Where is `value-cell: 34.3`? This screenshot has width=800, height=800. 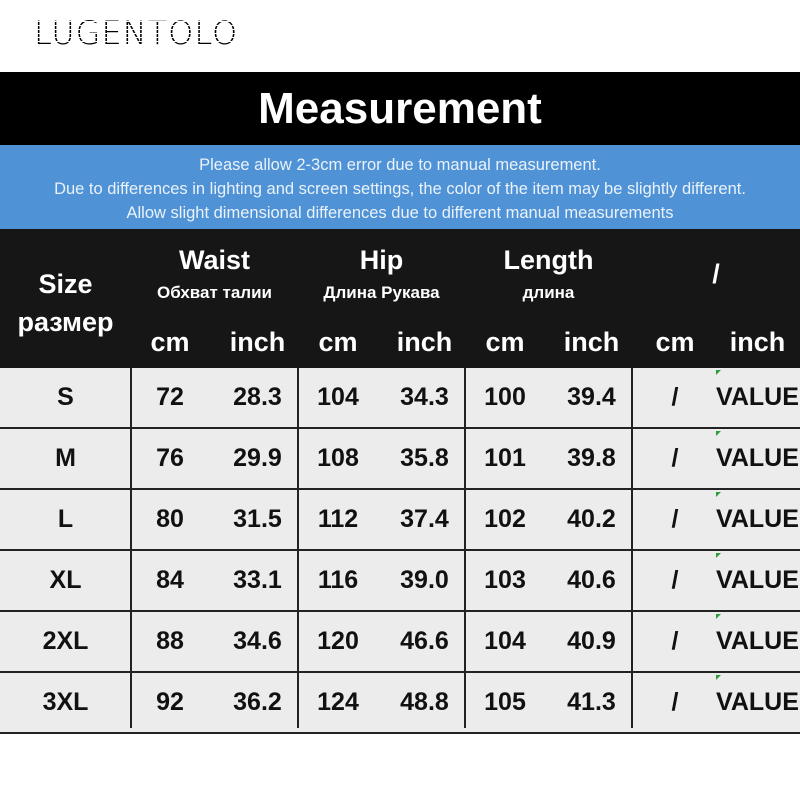
value-cell: 34.3 is located at coordinates (424, 397).